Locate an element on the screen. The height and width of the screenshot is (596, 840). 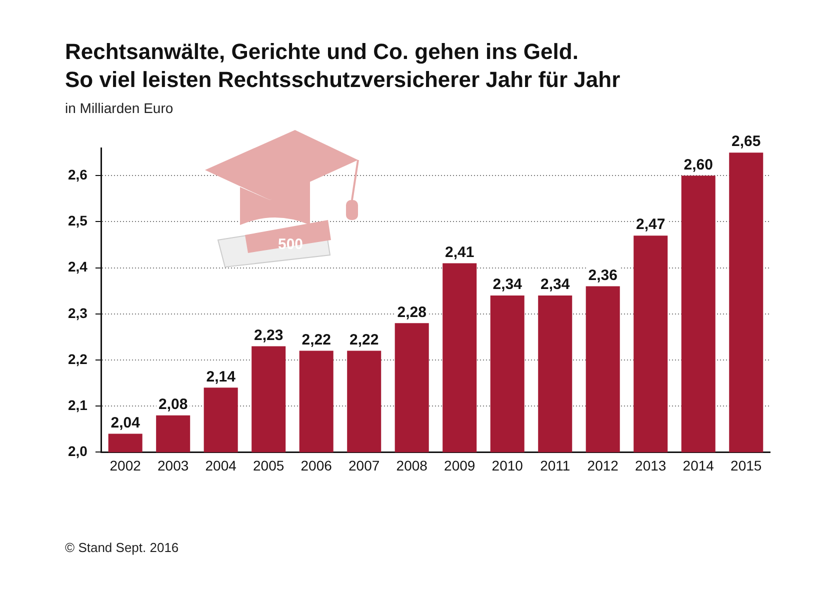
x-tick-label: 2010 is located at coordinates (508, 465).